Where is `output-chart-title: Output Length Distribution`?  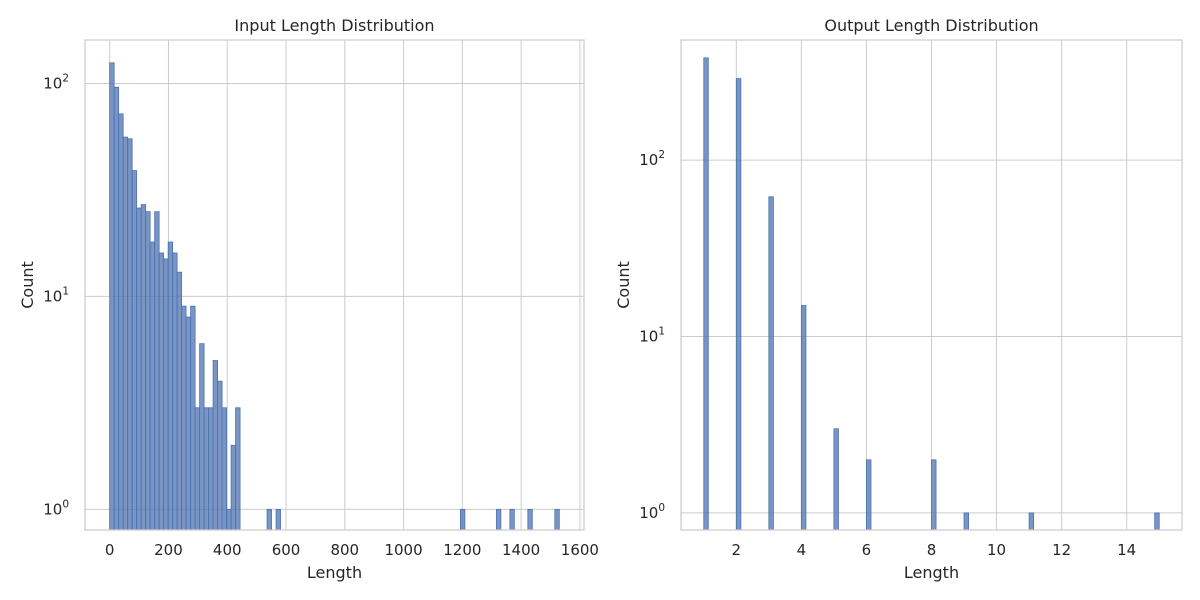
output-chart-title: Output Length Distribution is located at coordinates (931, 25).